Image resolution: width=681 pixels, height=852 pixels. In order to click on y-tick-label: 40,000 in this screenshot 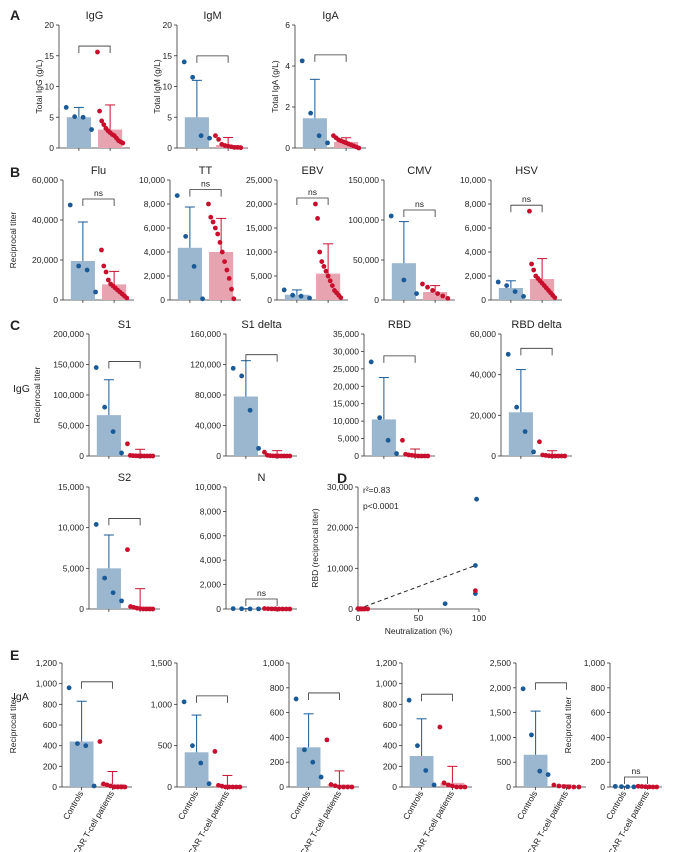, I will do `click(45, 220)`.